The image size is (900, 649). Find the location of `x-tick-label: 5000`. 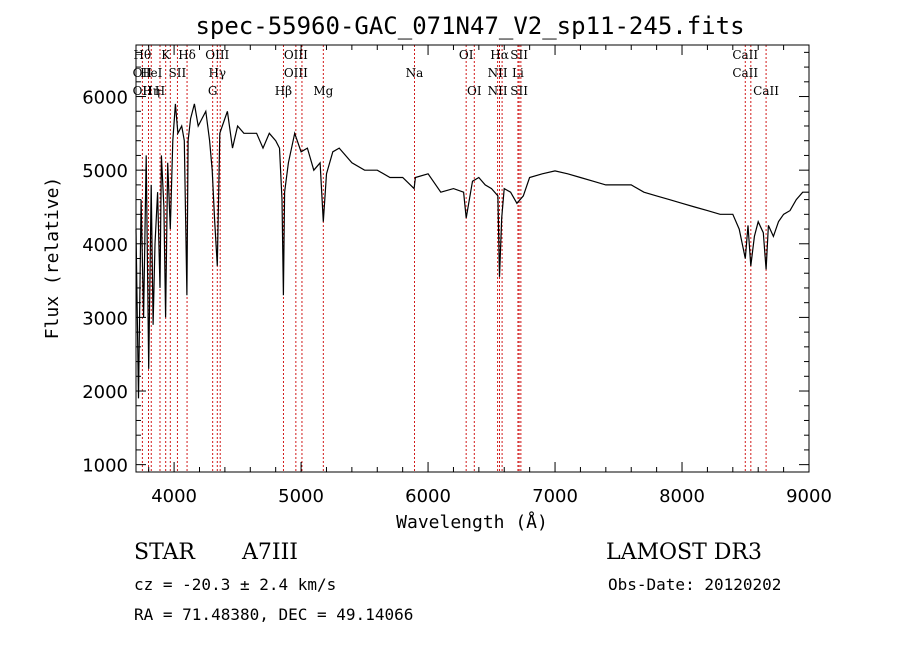

x-tick-label: 5000 is located at coordinates (301, 496).